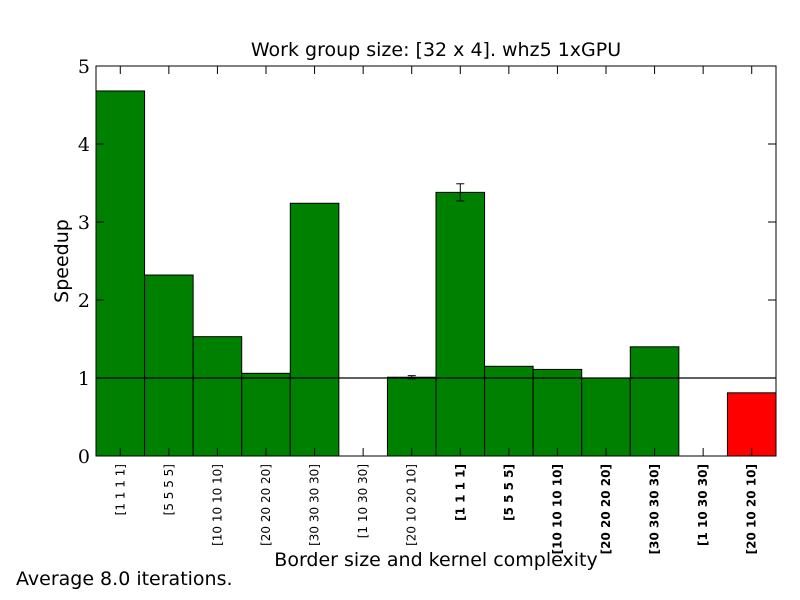 Image resolution: width=800 pixels, height=600 pixels. What do you see at coordinates (436, 50) in the screenshot?
I see `chart-title: Work group size: [32 x 4]. whz5 1xGPU` at bounding box center [436, 50].